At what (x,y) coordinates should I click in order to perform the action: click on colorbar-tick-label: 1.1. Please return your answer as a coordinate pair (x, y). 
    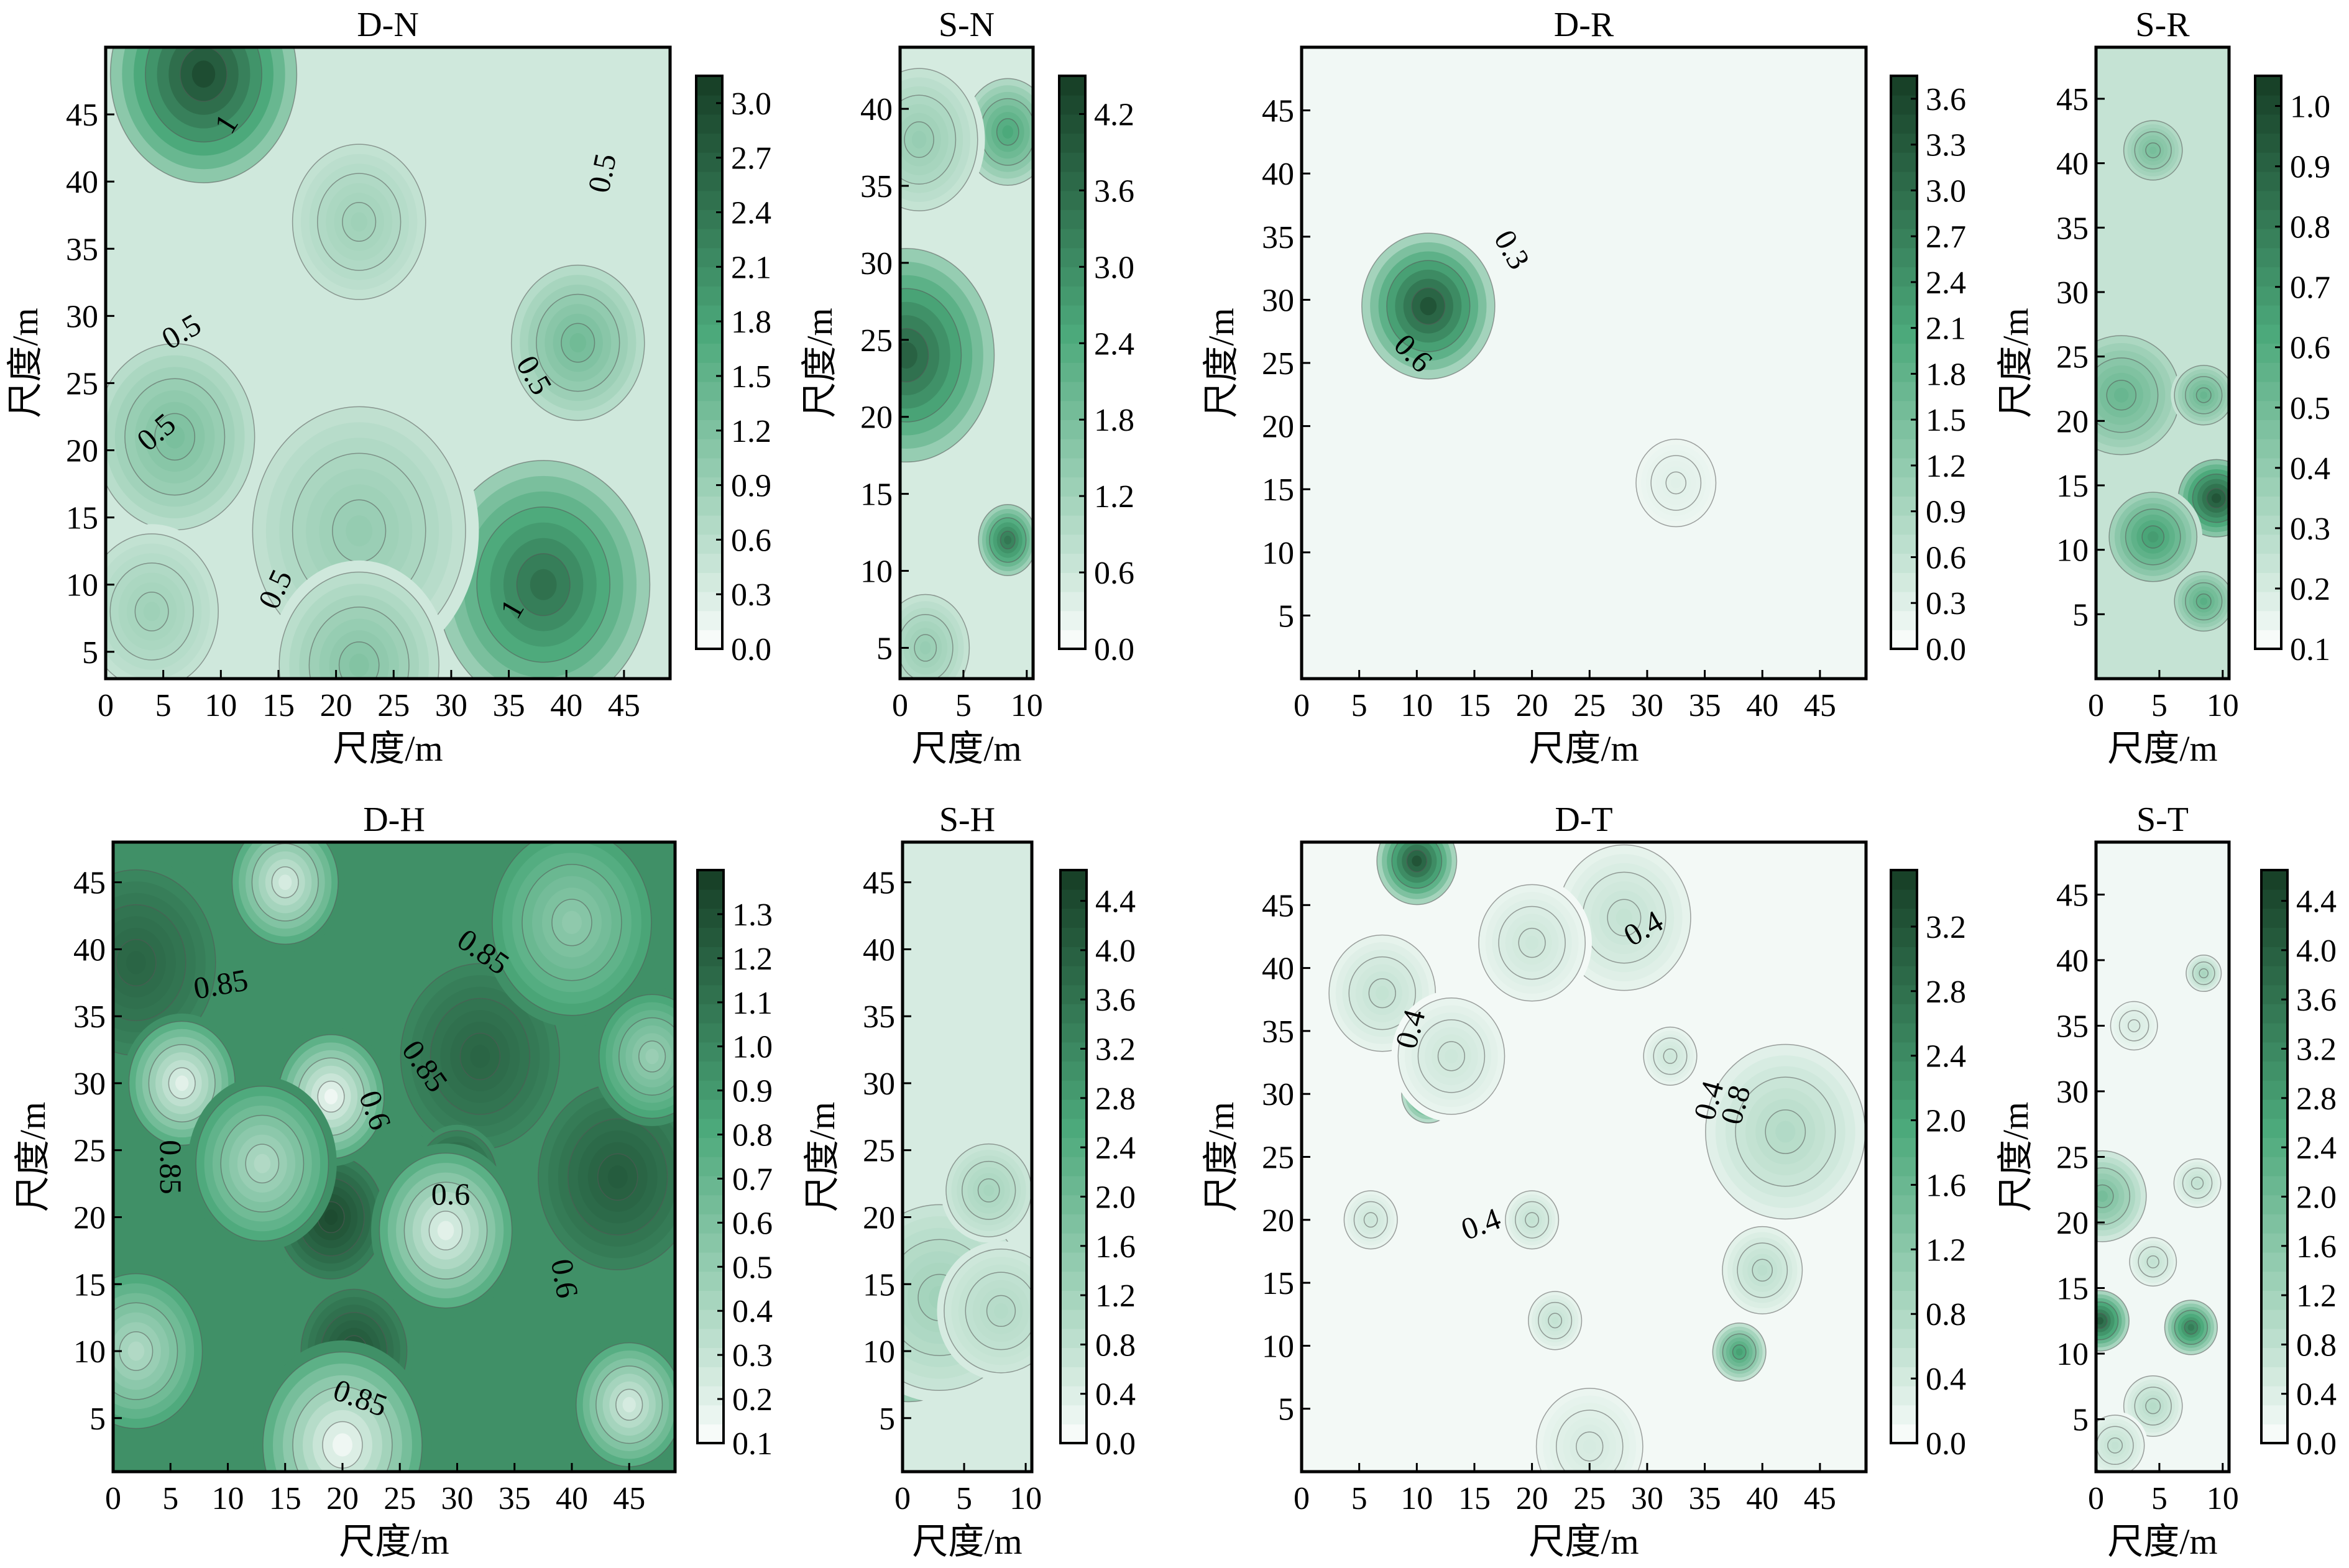
    Looking at the image, I should click on (752, 1003).